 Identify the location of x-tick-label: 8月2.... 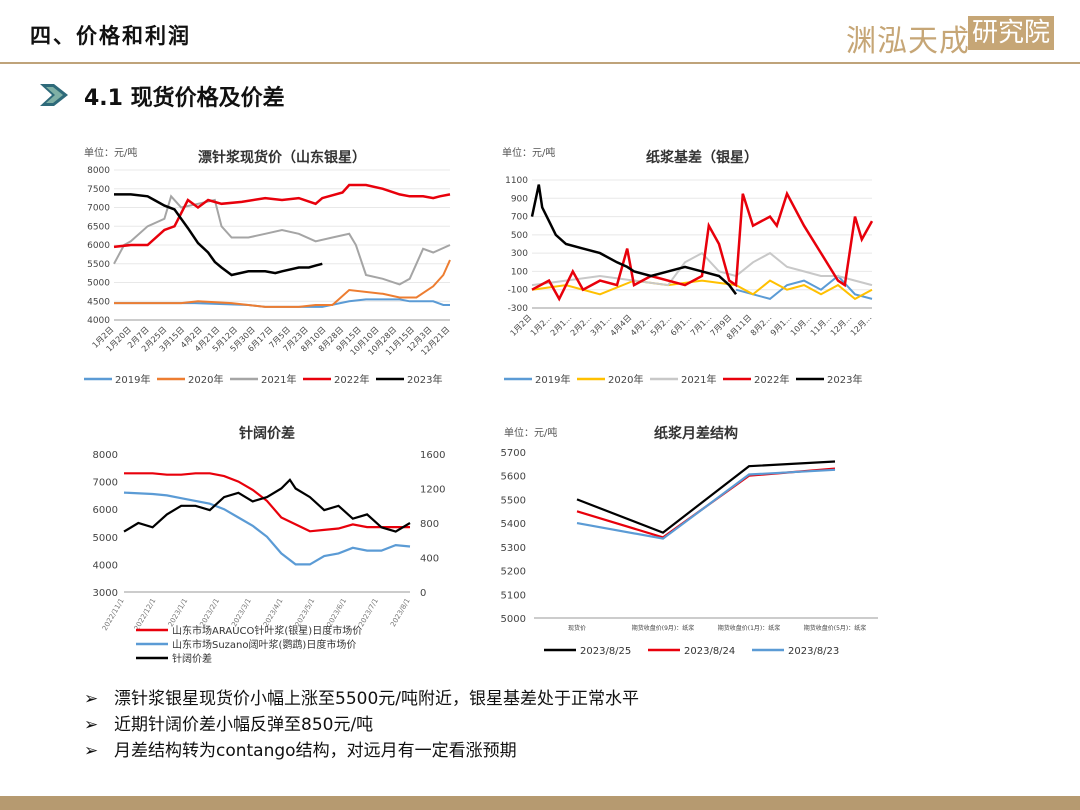
(761, 325).